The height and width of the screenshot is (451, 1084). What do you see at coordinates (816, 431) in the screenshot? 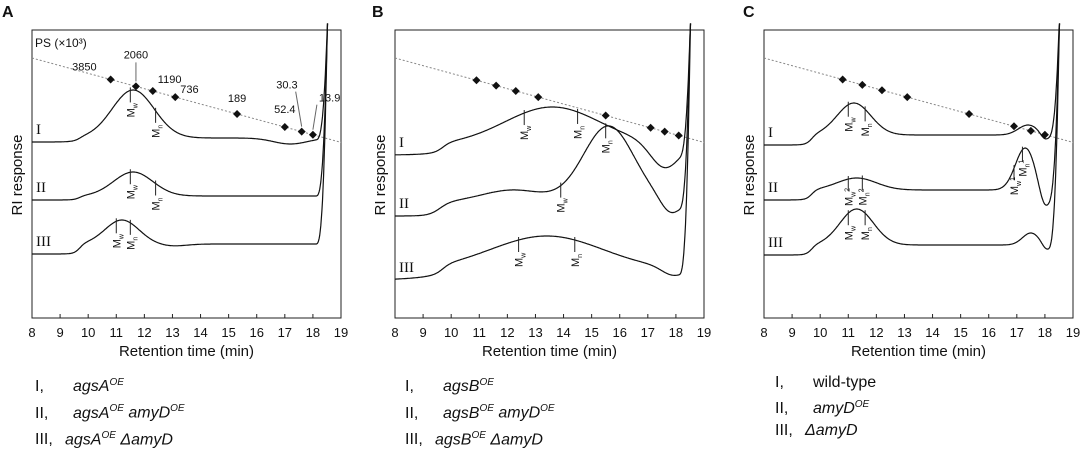
I see `legend-row: III, ΔamyD` at bounding box center [816, 431].